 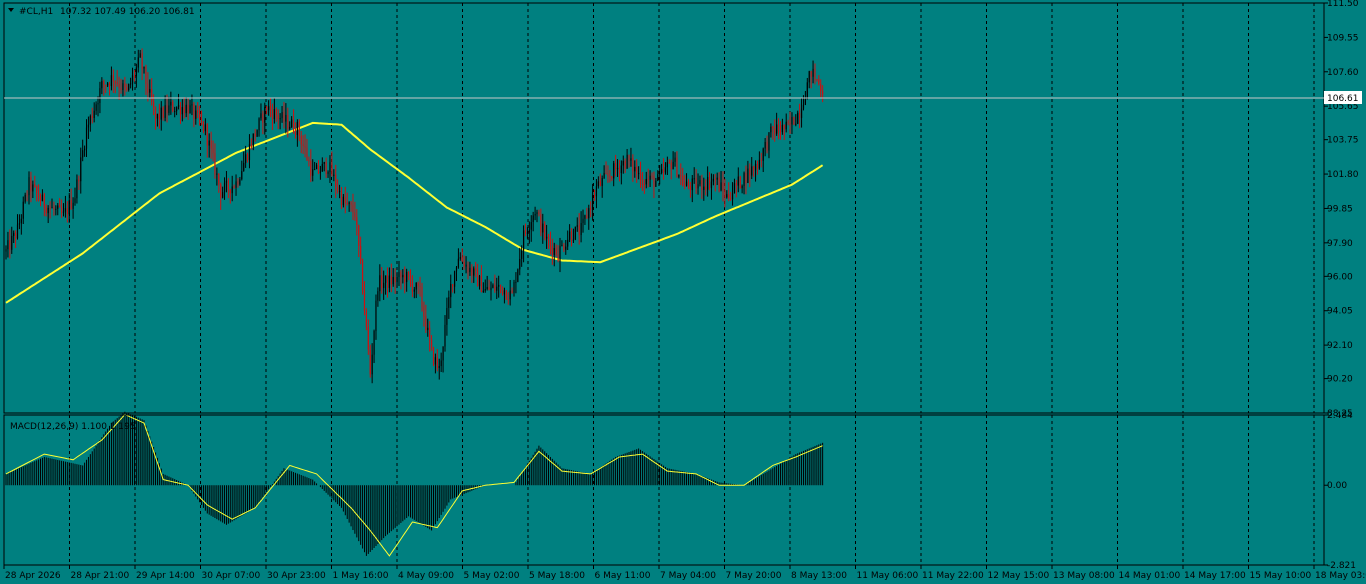 I want to click on x-tick-label: 8 May 13:00, so click(x=819, y=576).